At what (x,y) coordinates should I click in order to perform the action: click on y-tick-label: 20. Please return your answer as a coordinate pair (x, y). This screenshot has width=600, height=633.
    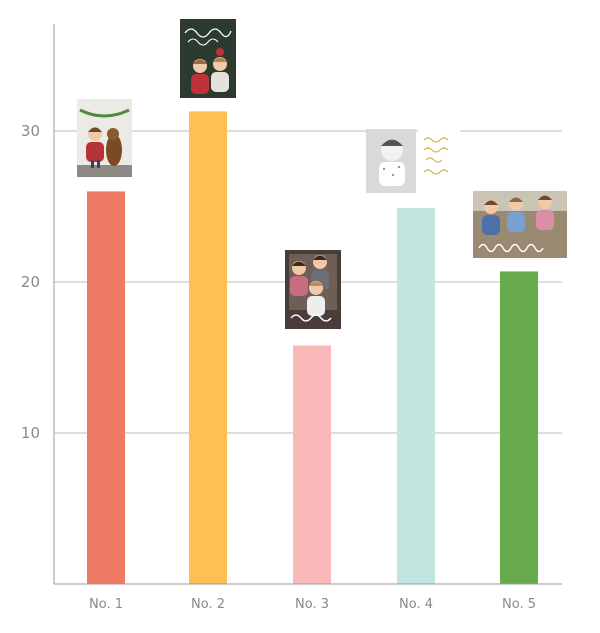
    Looking at the image, I should click on (30, 282).